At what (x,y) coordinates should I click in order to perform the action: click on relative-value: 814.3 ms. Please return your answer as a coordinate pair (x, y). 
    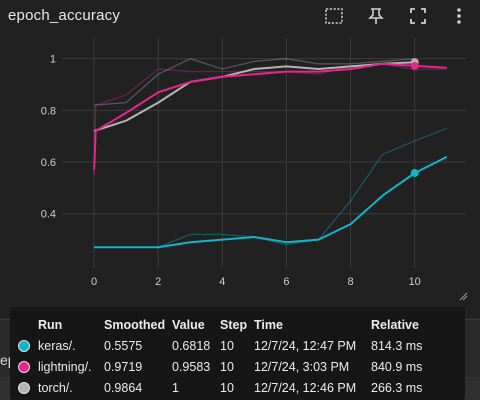
    Looking at the image, I should click on (397, 346).